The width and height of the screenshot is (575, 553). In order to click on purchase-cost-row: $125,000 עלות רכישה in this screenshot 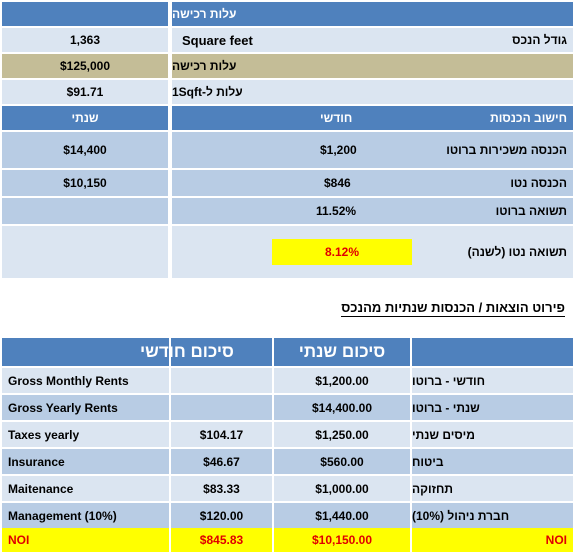, I will do `click(287, 66)`.